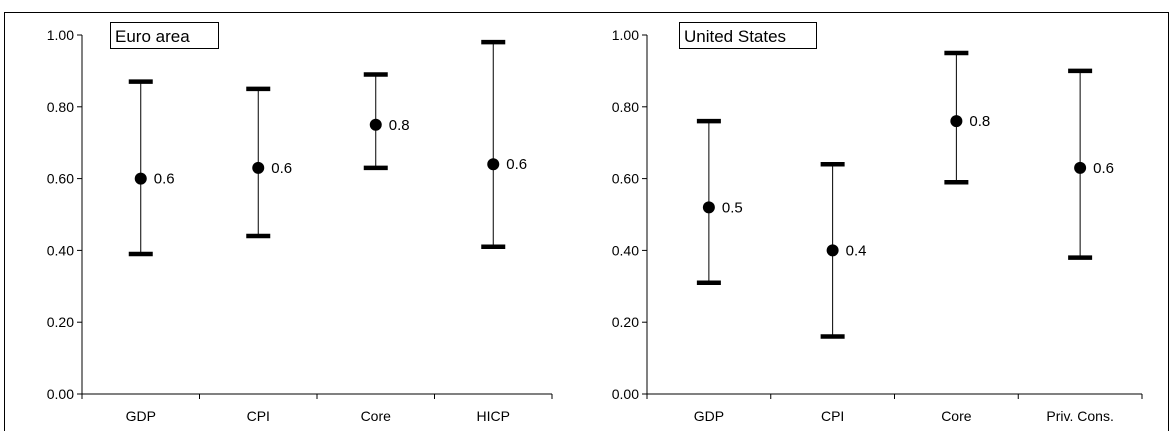 The image size is (1172, 431). I want to click on euro-area-hicp-marker, so click(493, 164).